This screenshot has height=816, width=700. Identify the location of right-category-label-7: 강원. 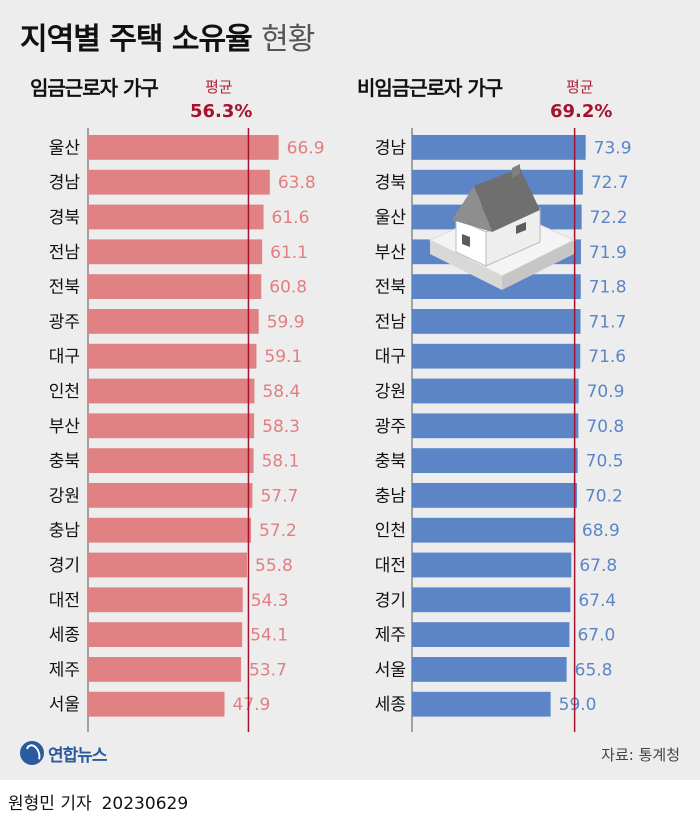
(390, 392).